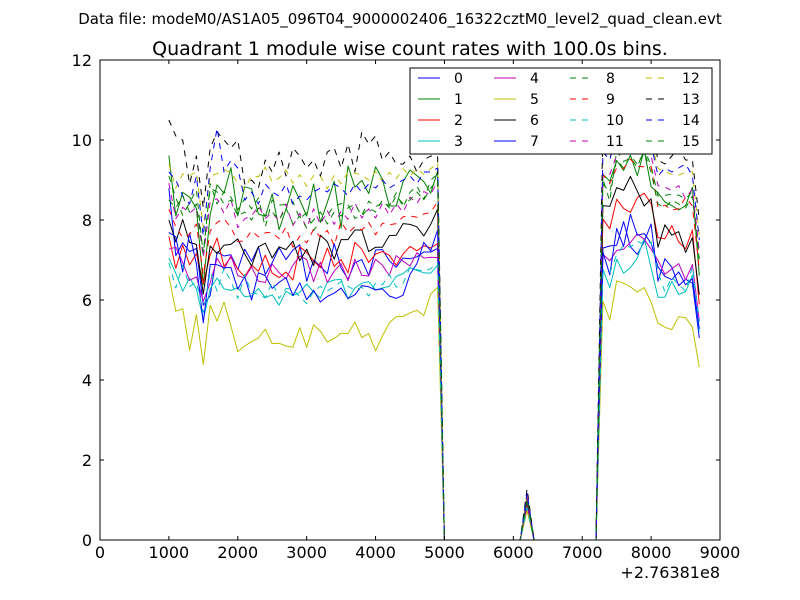  I want to click on x-tick-label: 1000, so click(169, 552).